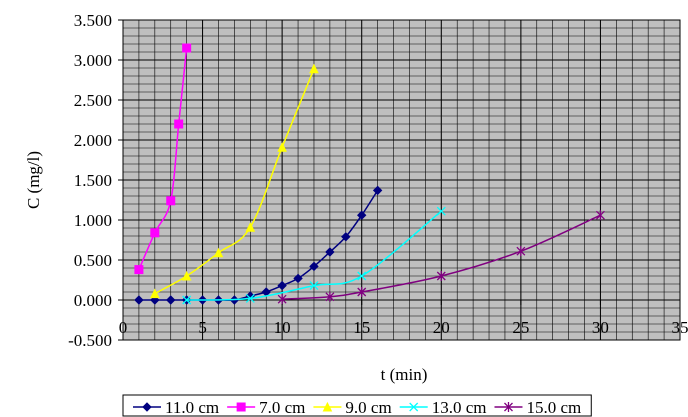  I want to click on x-tick-label: 10, so click(282, 327).